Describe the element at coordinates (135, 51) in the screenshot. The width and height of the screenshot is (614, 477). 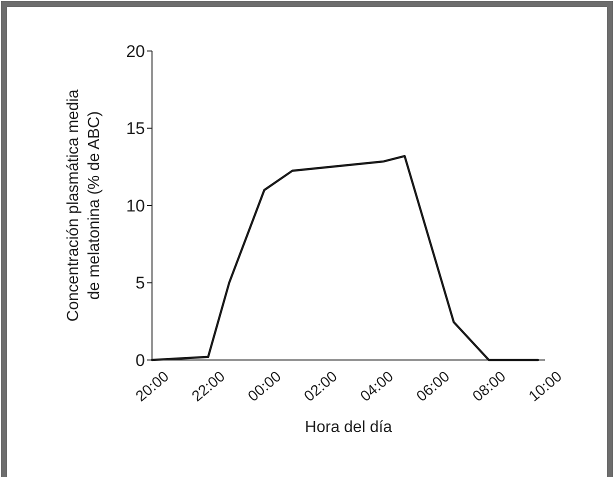
I see `y-tick-label: 20` at that location.